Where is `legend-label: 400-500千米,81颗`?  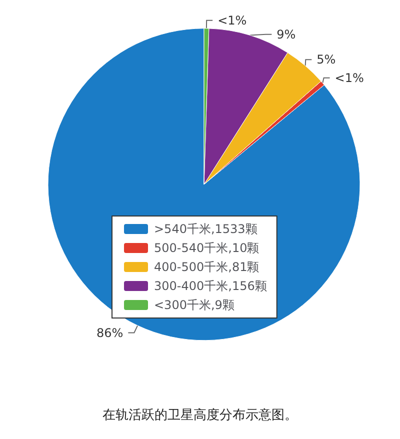
legend-label: 400-500千米,81颗 is located at coordinates (207, 267).